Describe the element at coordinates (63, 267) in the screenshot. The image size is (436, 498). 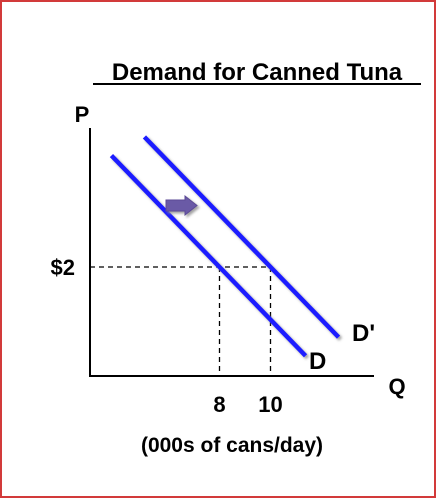
I see `y-tick-label: $2` at that location.